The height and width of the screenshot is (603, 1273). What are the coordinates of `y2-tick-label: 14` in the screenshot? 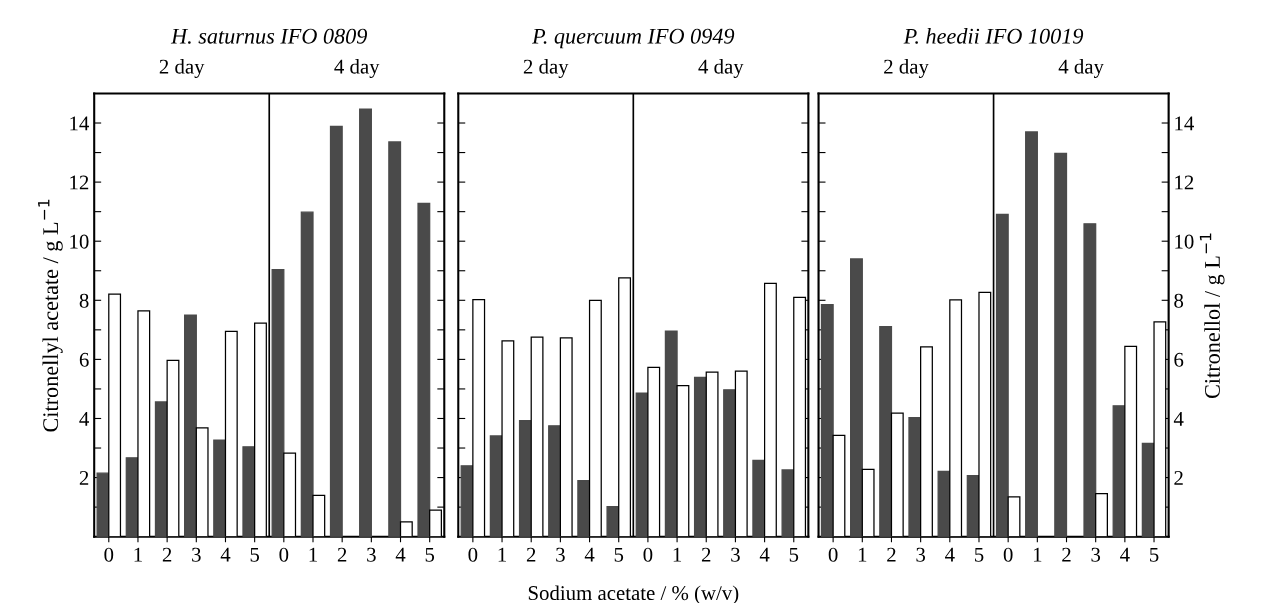 It's located at (1184, 123).